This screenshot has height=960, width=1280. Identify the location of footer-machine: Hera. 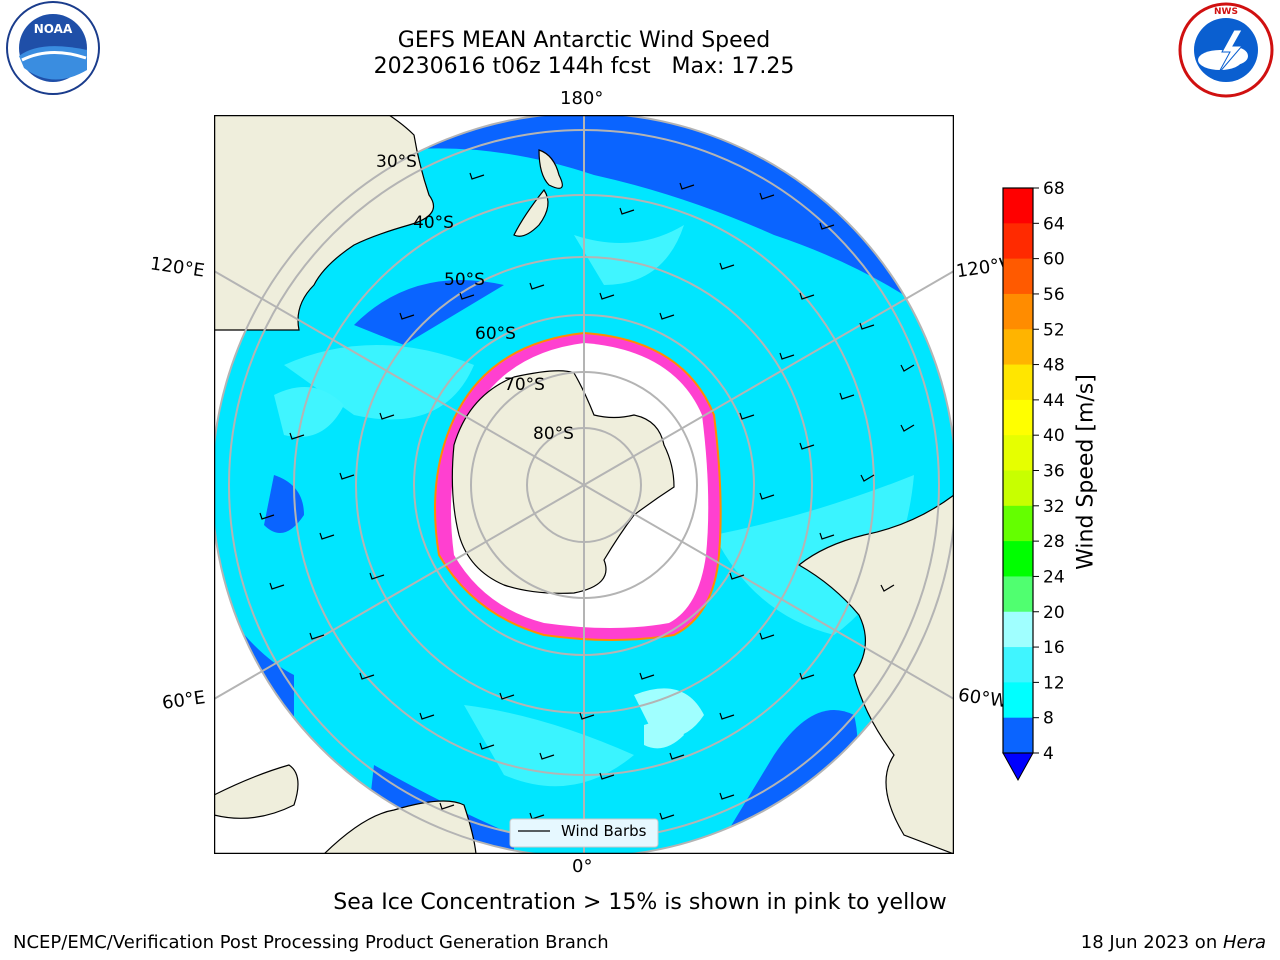
(1244, 942).